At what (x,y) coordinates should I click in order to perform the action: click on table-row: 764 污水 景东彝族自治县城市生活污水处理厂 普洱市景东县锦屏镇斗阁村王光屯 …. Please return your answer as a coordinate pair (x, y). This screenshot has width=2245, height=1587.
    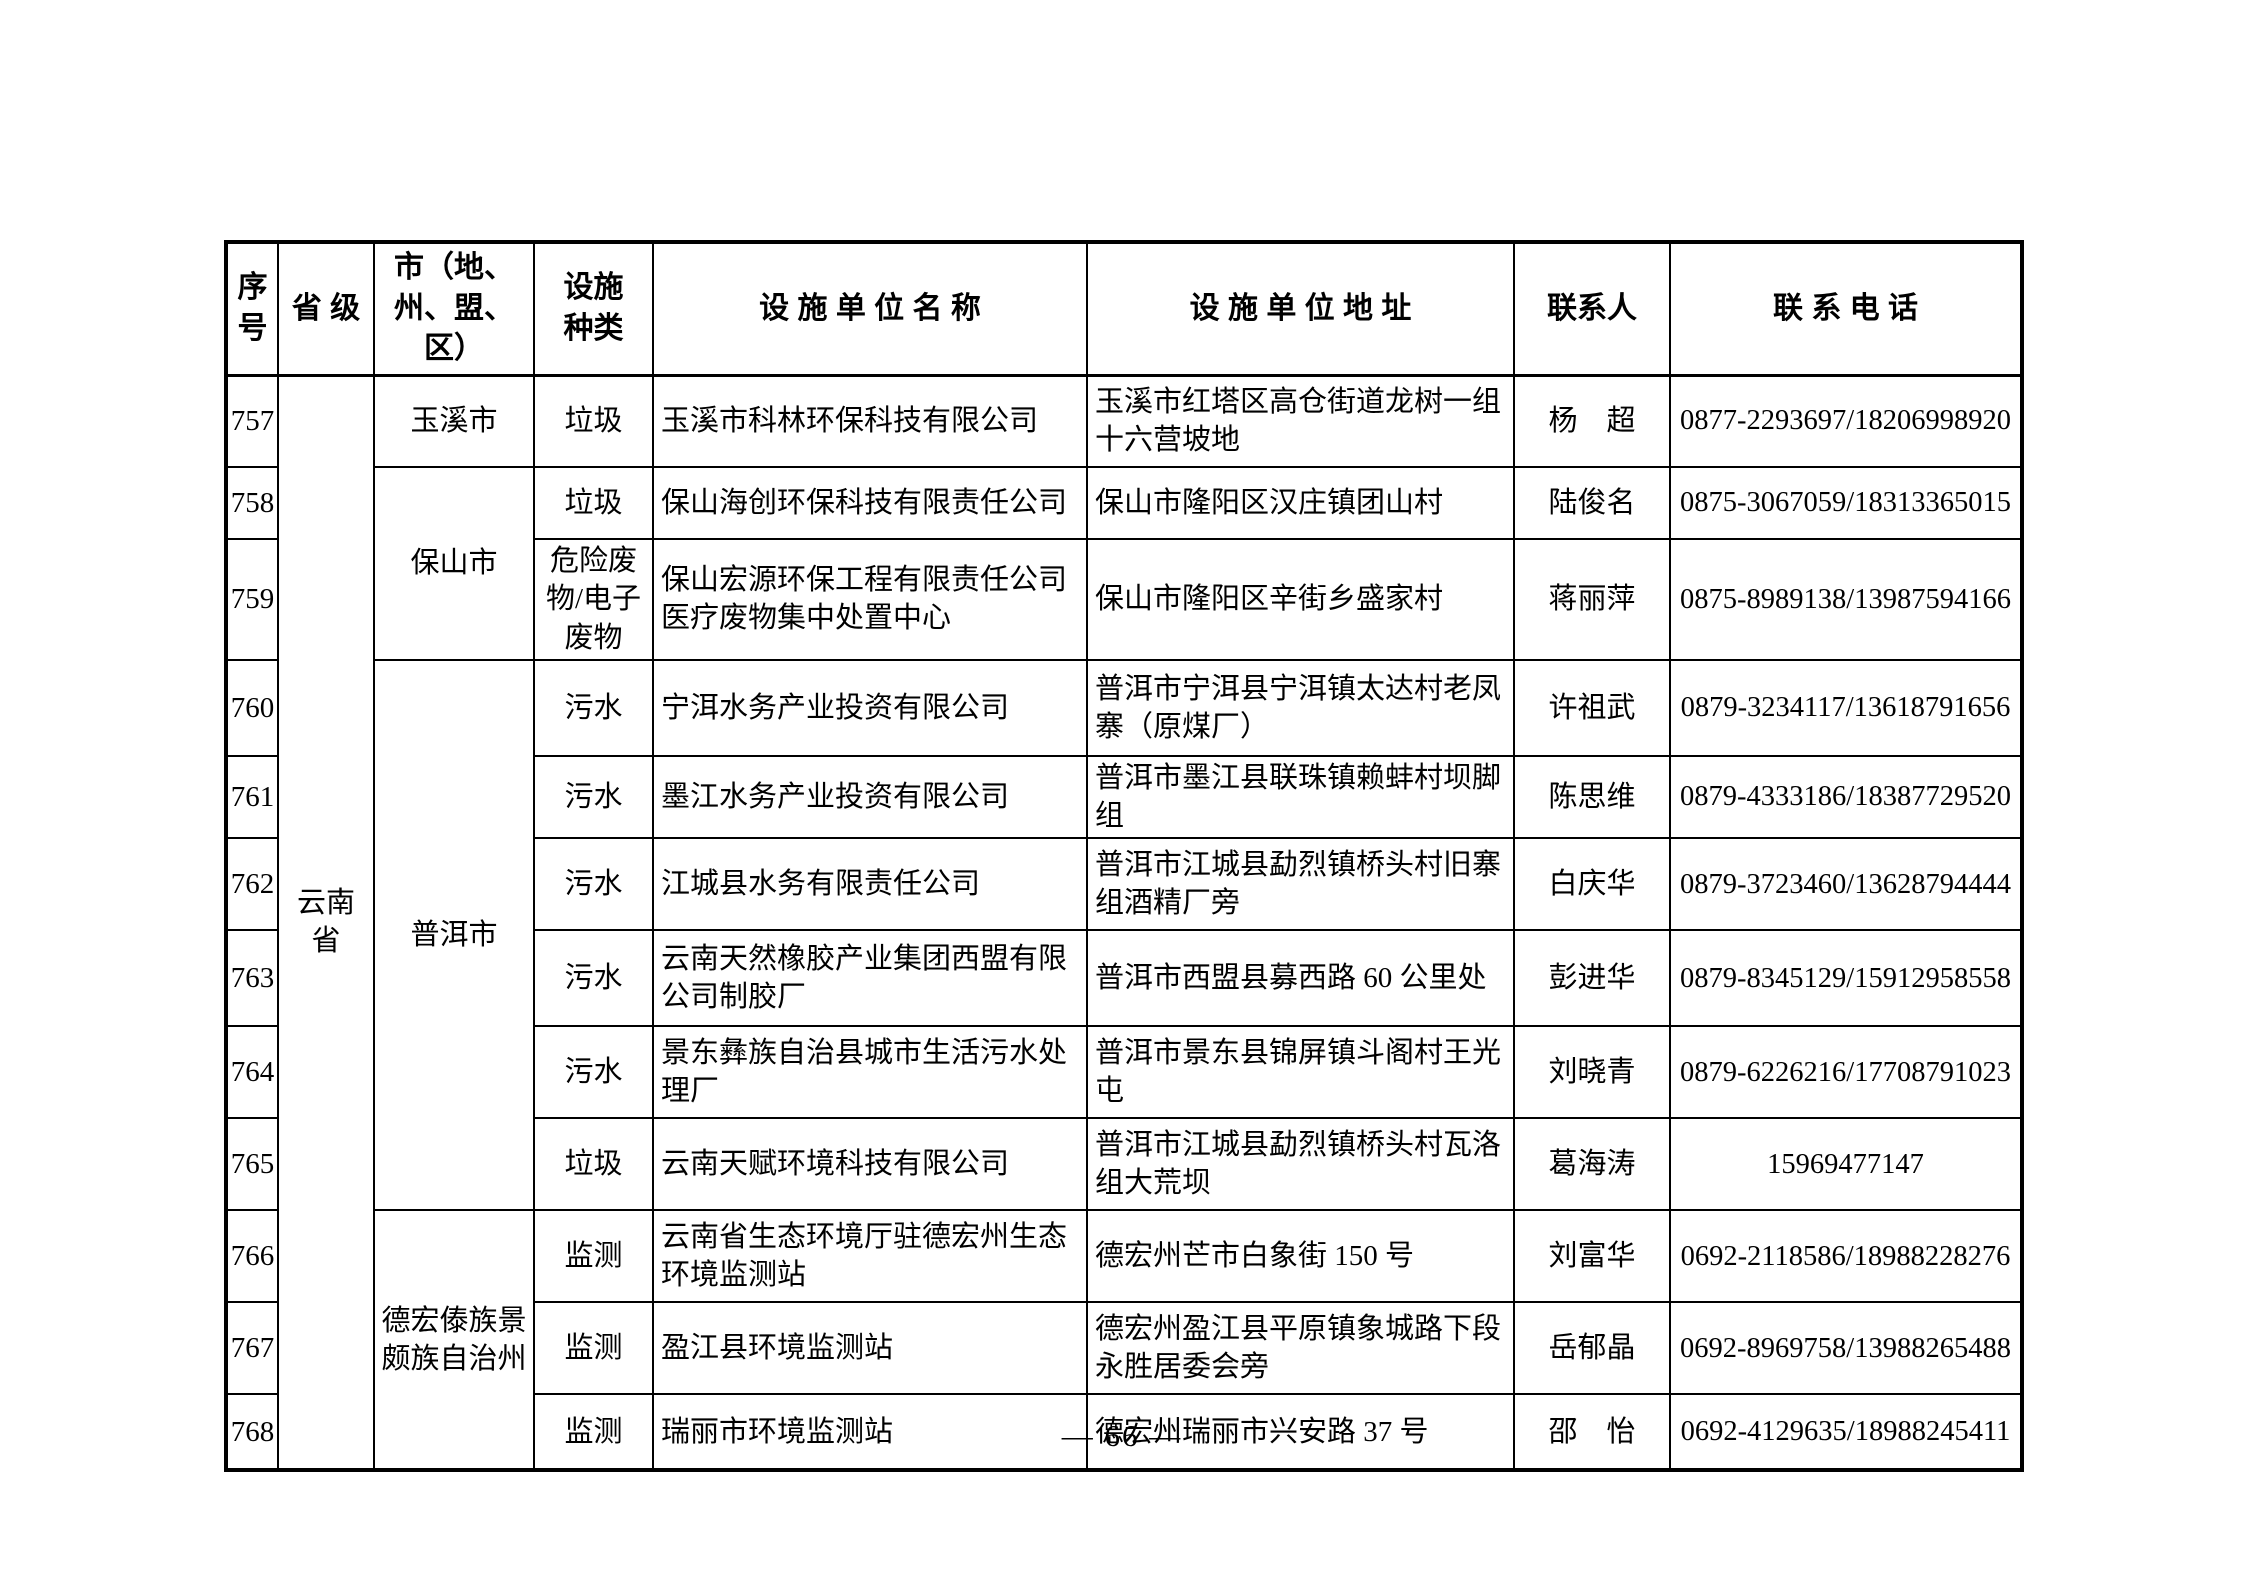
    Looking at the image, I should click on (1124, 1072).